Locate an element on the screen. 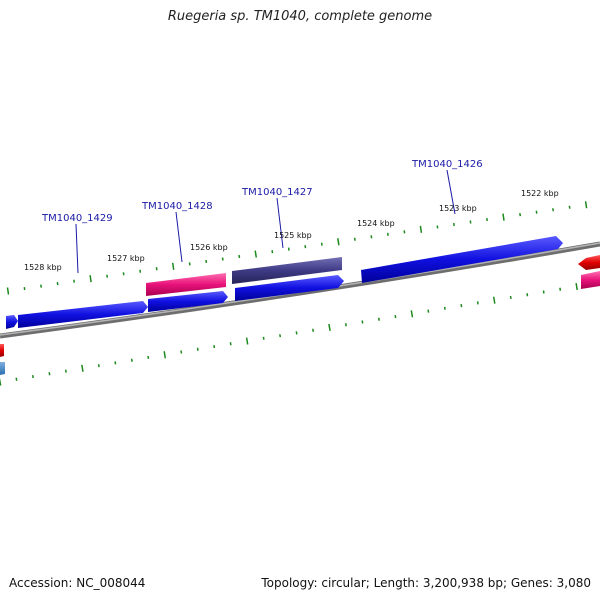  kbp-label-1525: 1525 kbp is located at coordinates (293, 235).